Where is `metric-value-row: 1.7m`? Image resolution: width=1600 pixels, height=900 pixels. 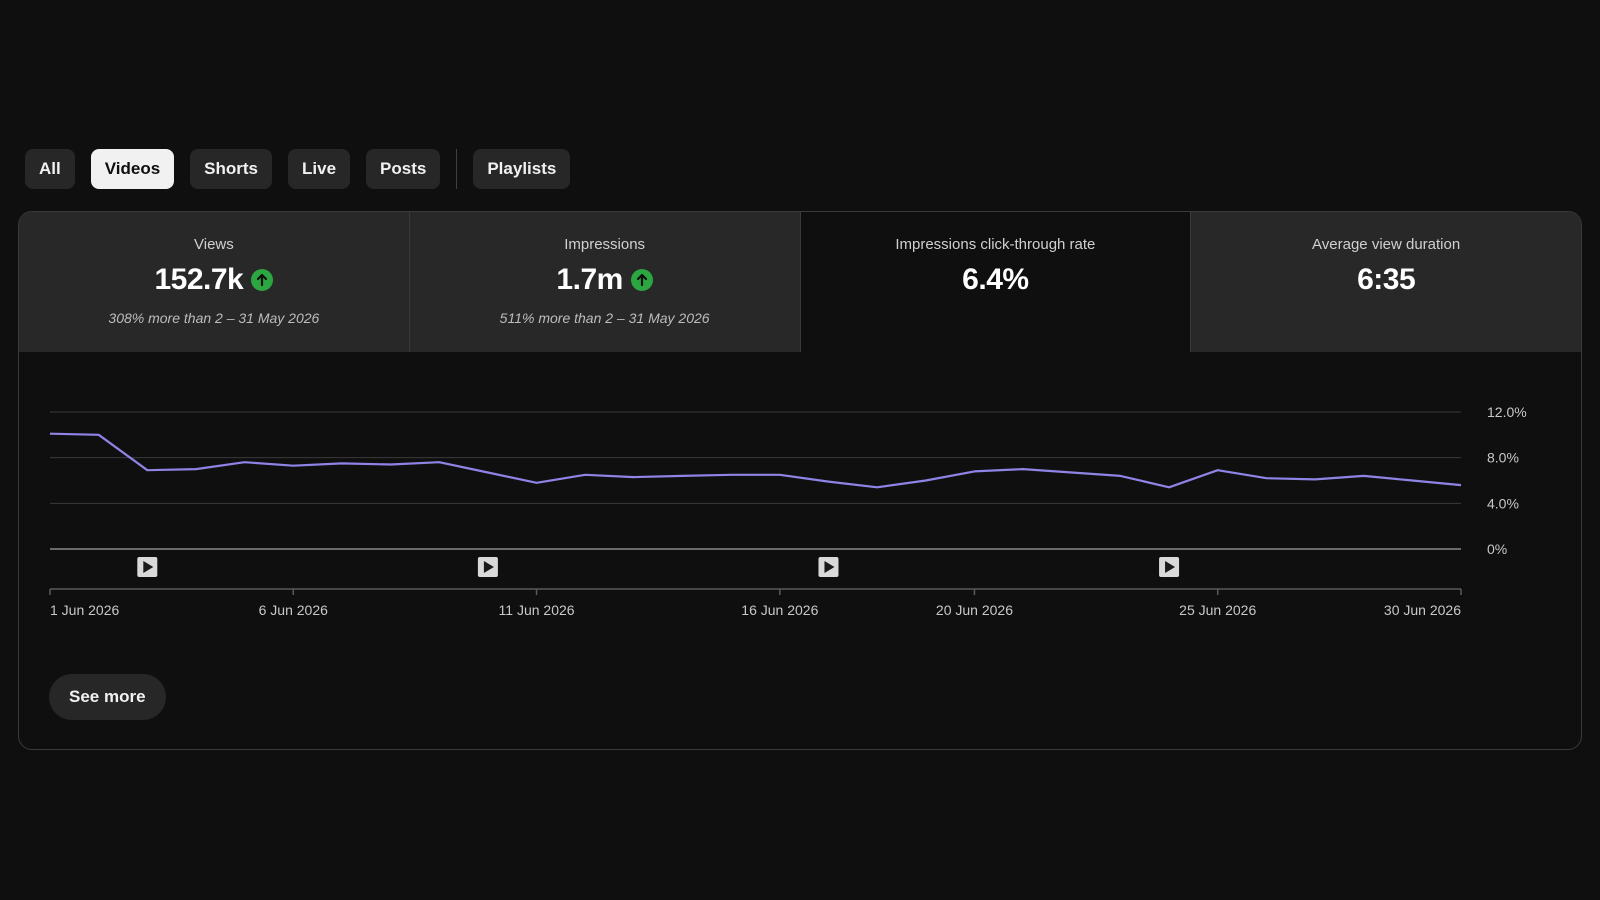 metric-value-row: 1.7m is located at coordinates (605, 280).